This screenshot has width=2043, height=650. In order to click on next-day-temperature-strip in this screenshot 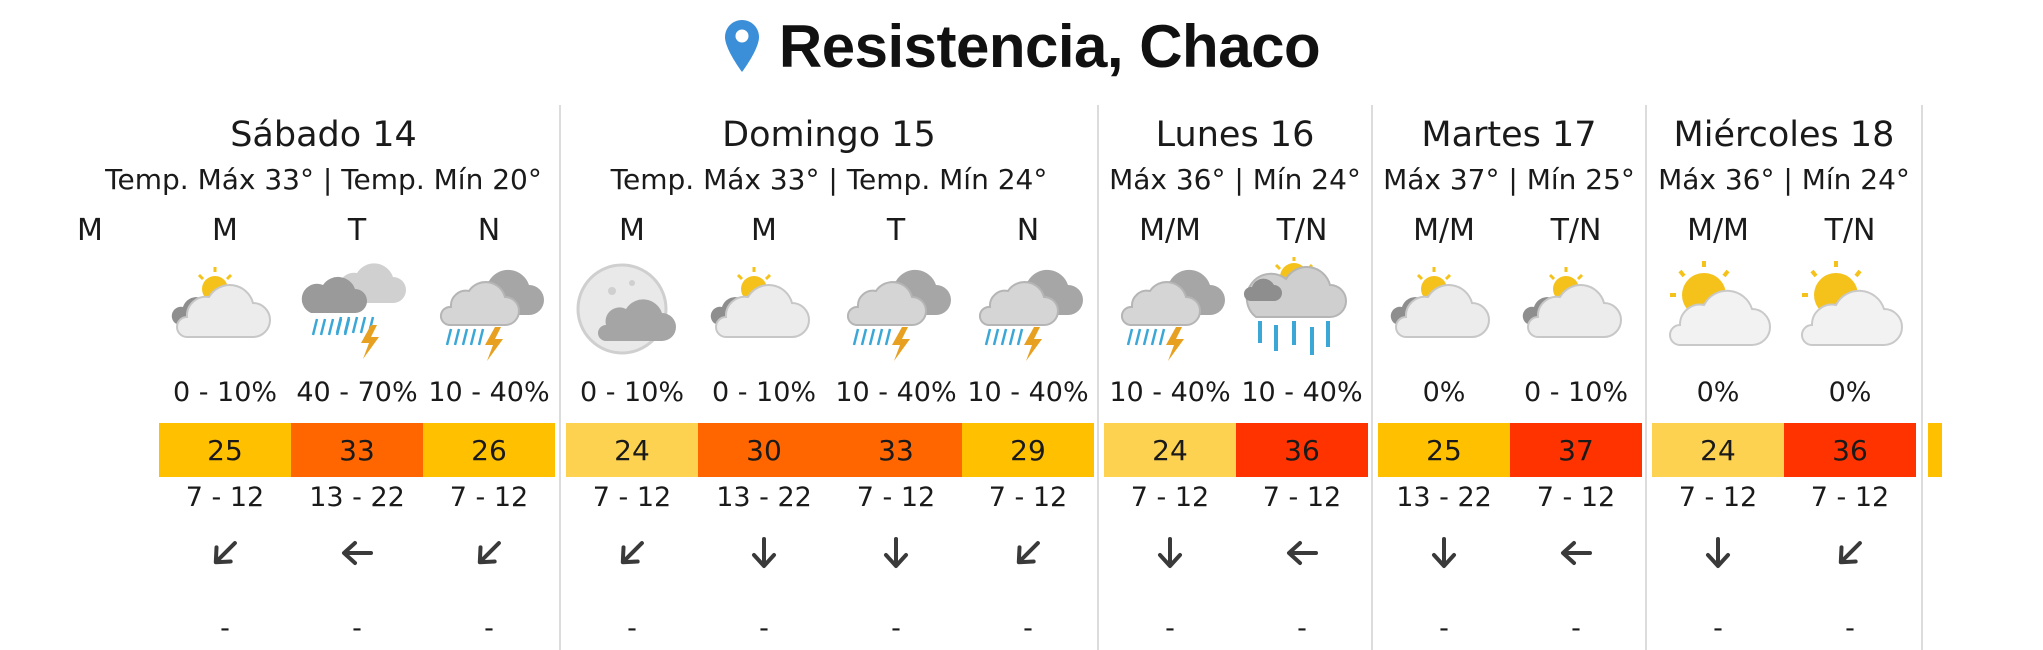, I will do `click(1935, 450)`.